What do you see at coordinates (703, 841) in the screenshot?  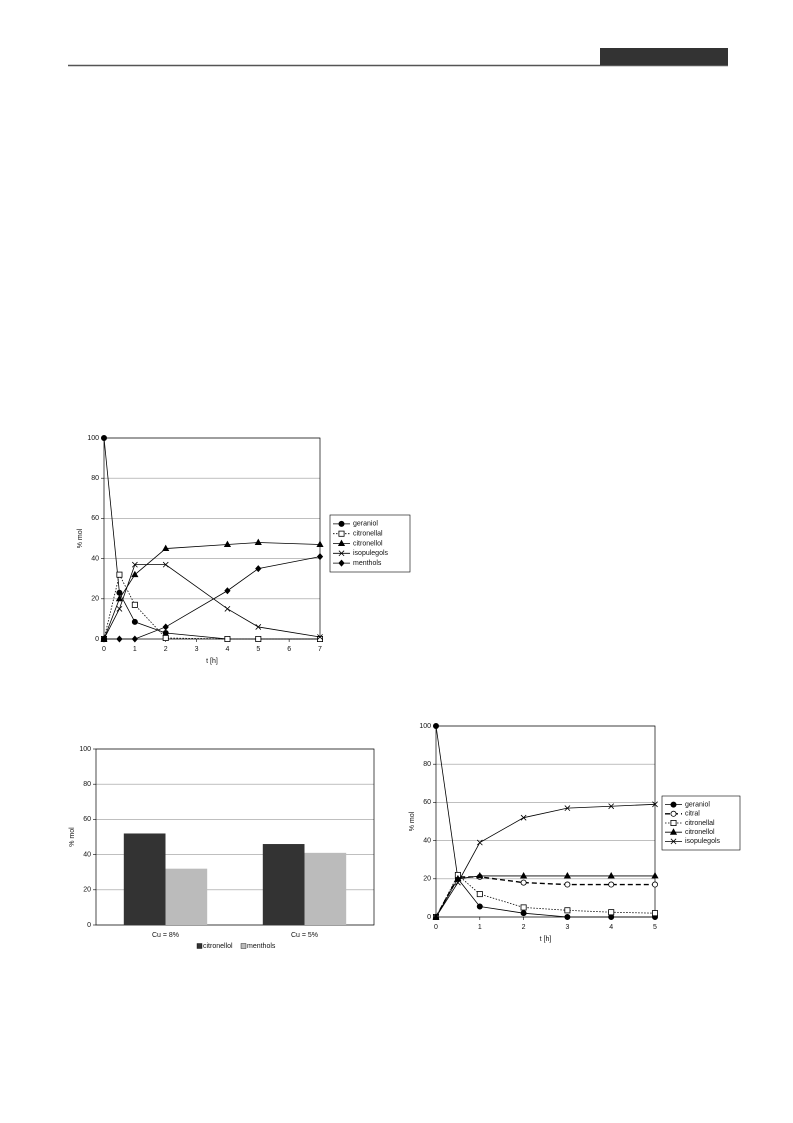 I see `legend-label: isopulegols` at bounding box center [703, 841].